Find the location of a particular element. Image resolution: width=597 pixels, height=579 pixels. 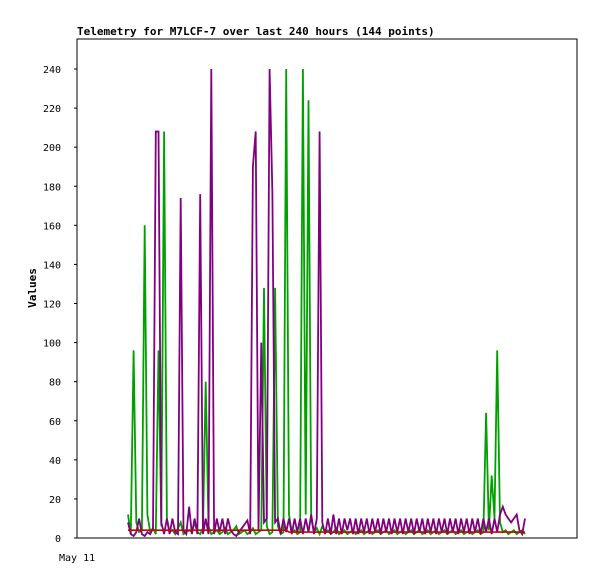

y-tick-label: 80 is located at coordinates (55, 383).